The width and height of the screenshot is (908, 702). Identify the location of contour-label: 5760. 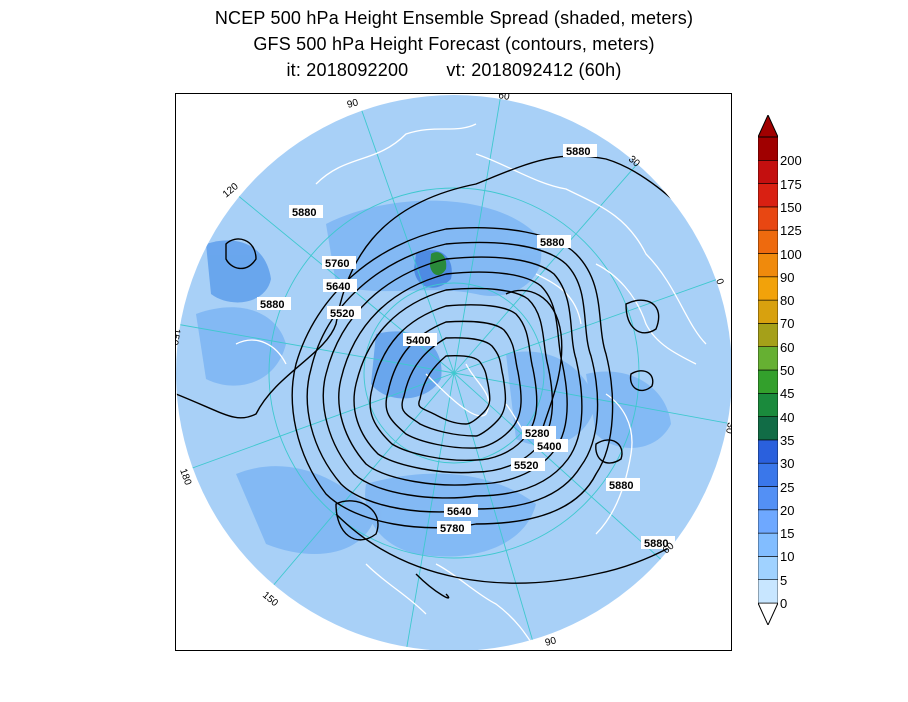
(339, 263).